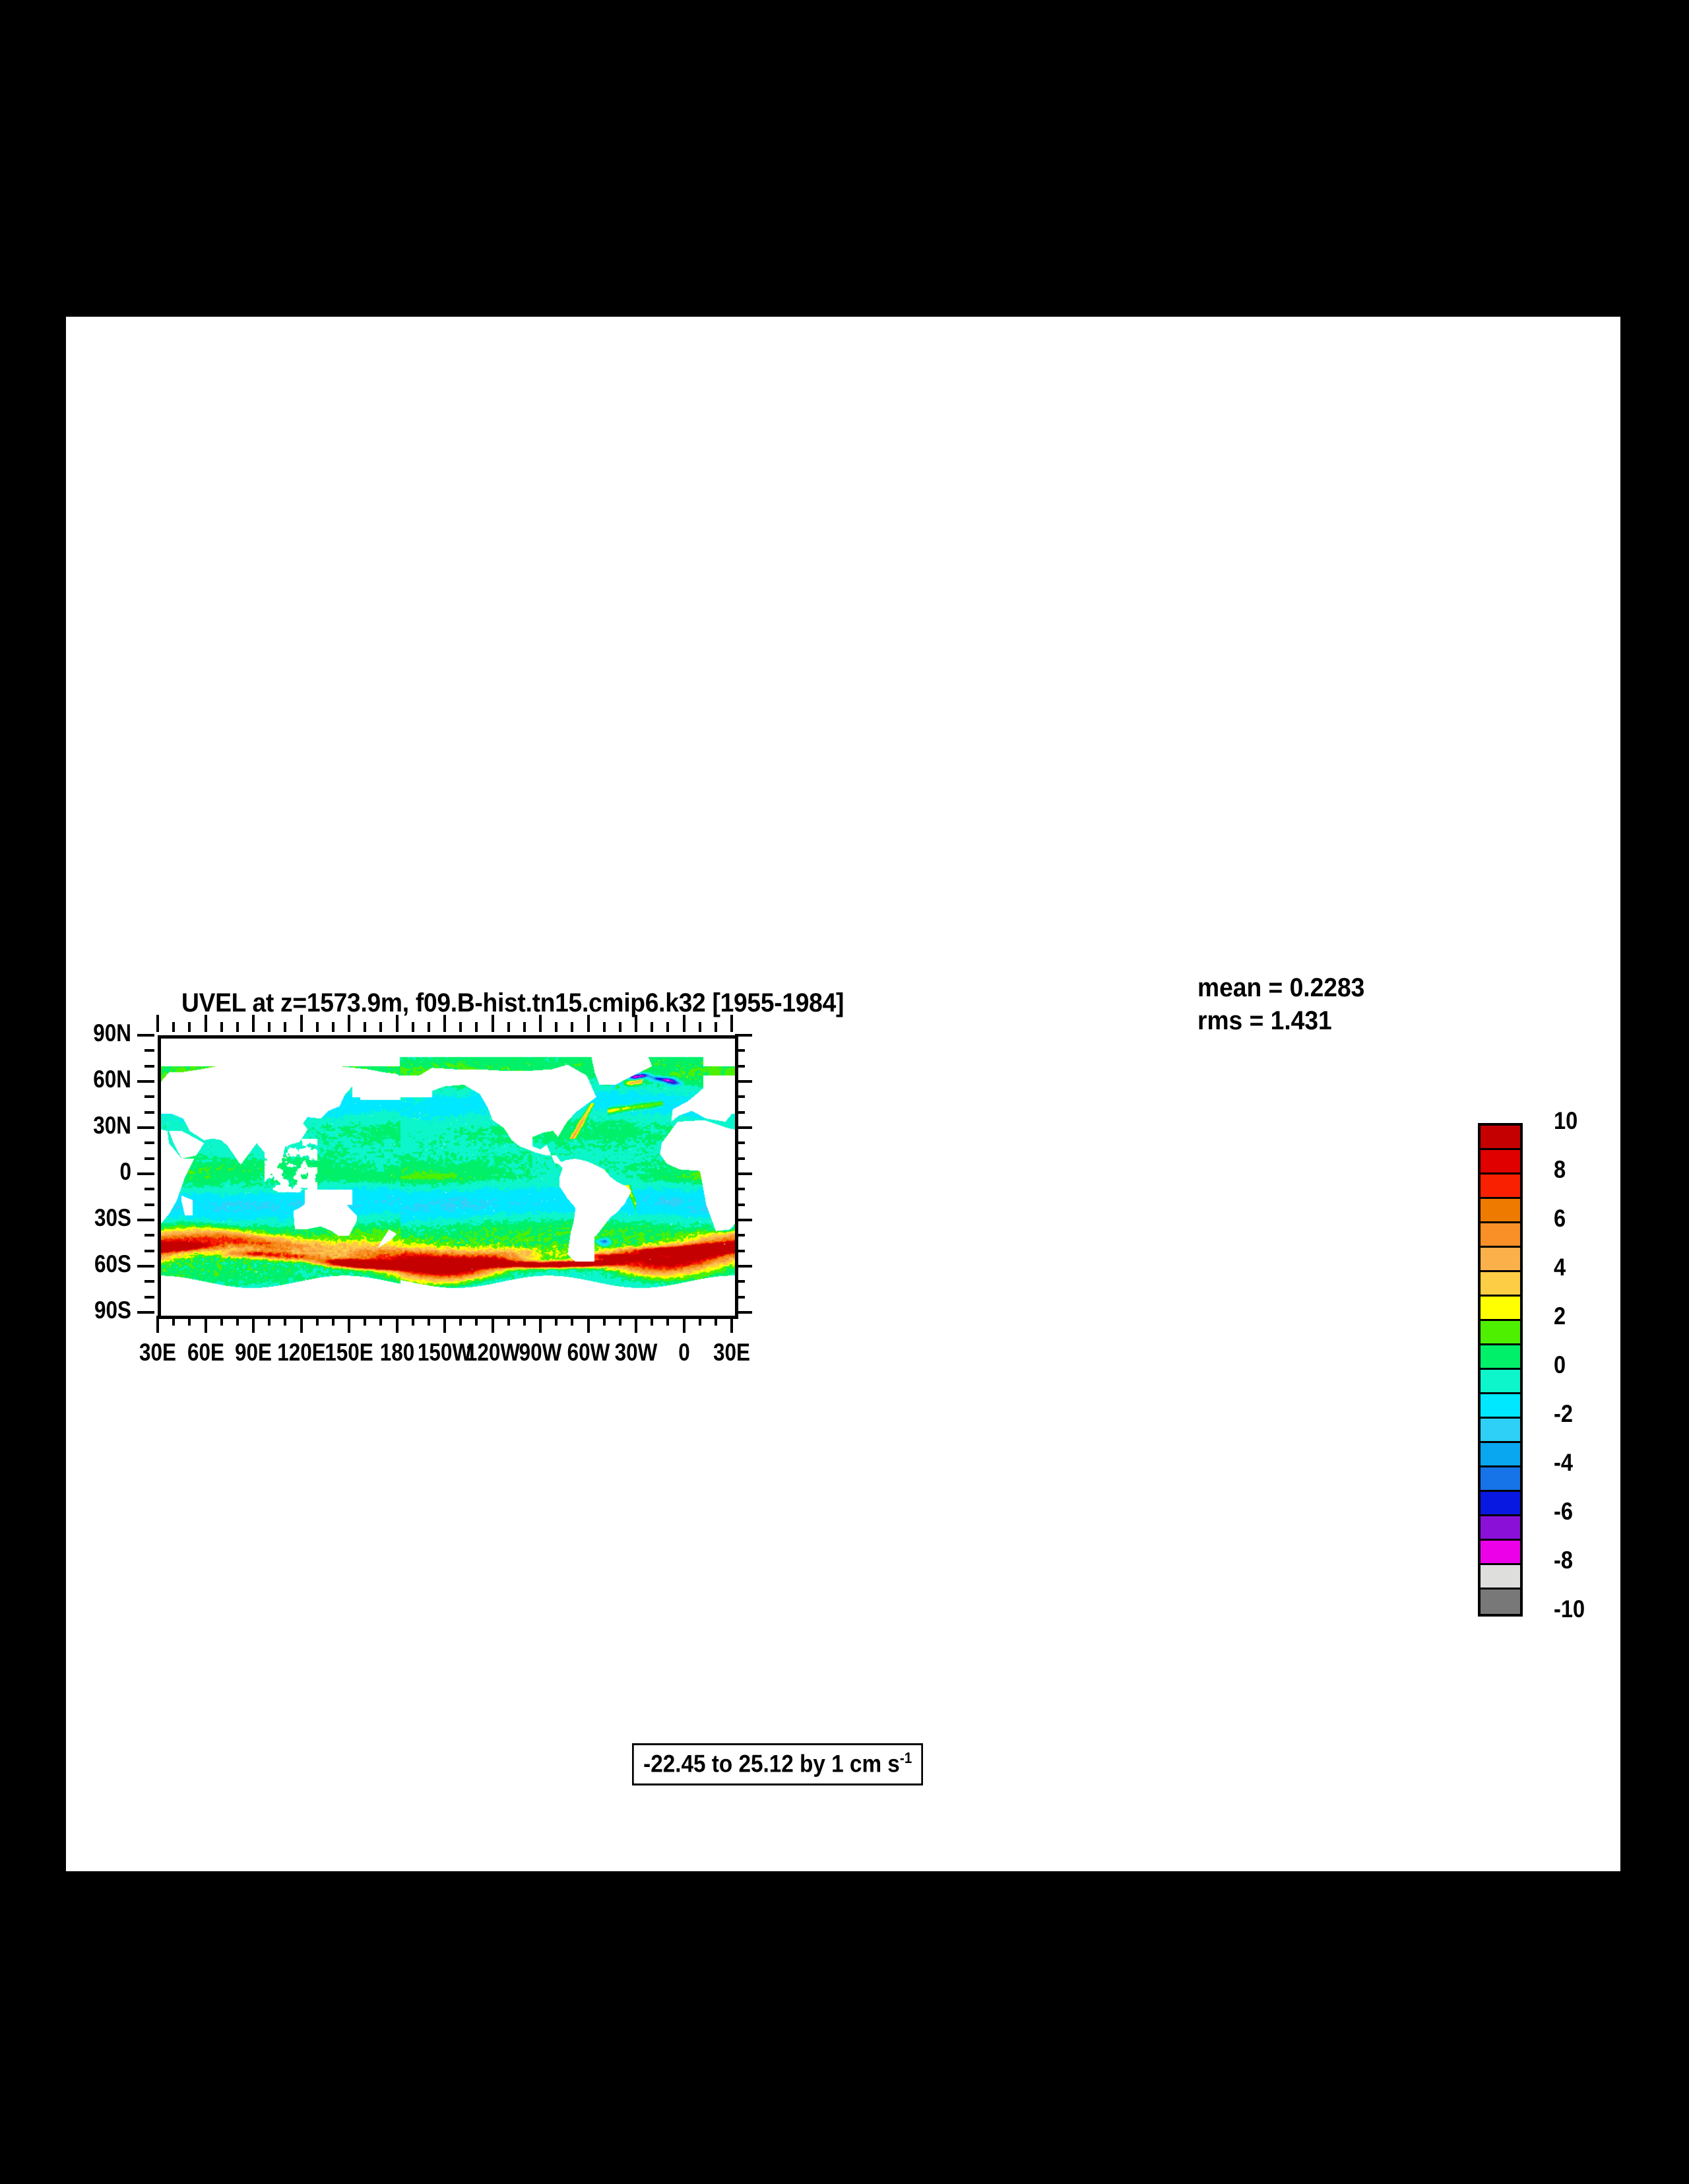 Image resolution: width=1689 pixels, height=2184 pixels. I want to click on x-axis-label: 150E, so click(349, 1352).